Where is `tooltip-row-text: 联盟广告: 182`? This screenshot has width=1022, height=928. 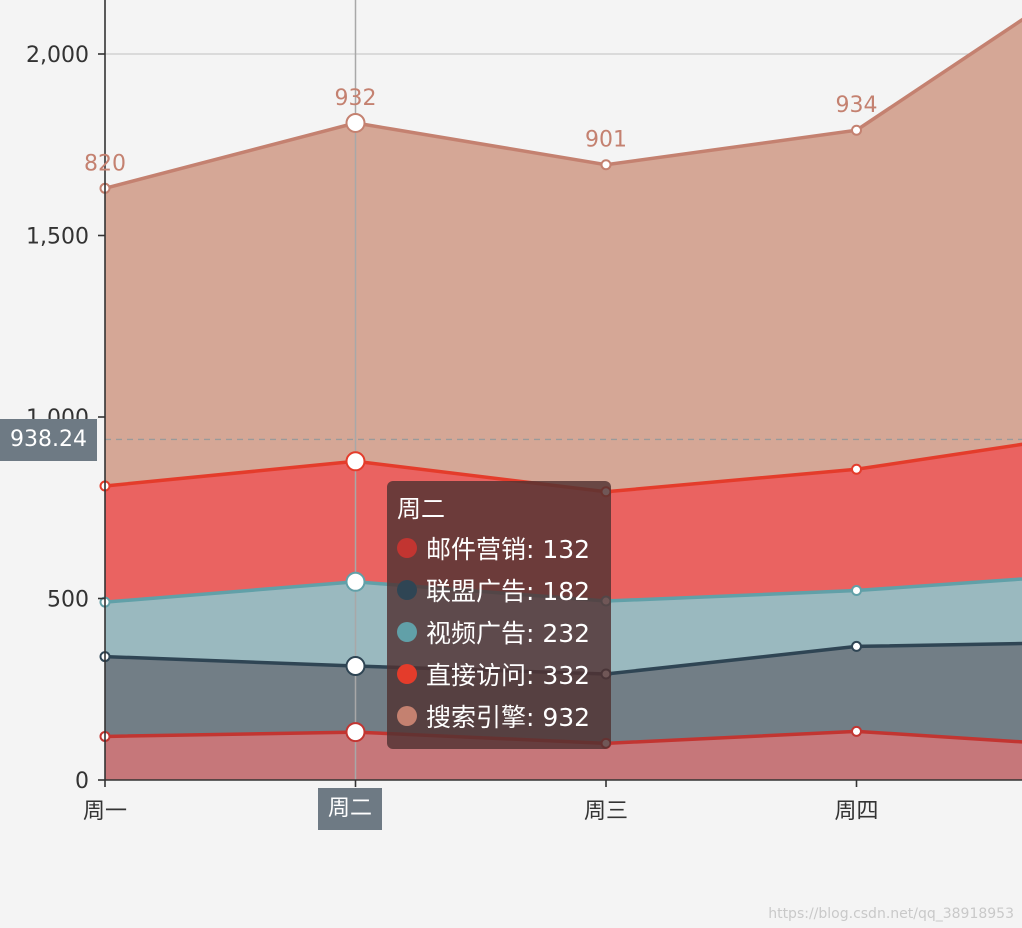 tooltip-row-text: 联盟广告: 182 is located at coordinates (508, 591).